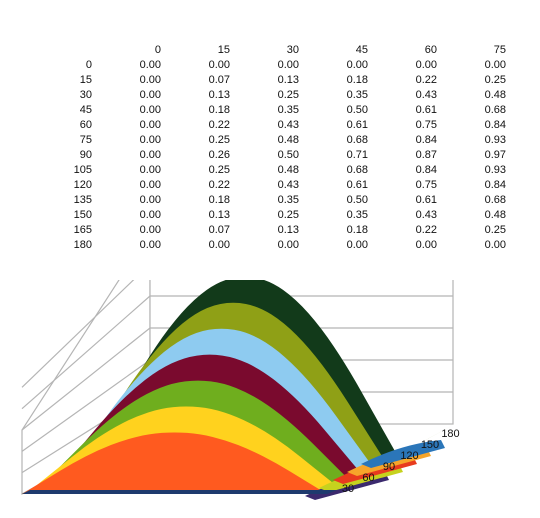  I want to click on row-header: 180, so click(82, 245).